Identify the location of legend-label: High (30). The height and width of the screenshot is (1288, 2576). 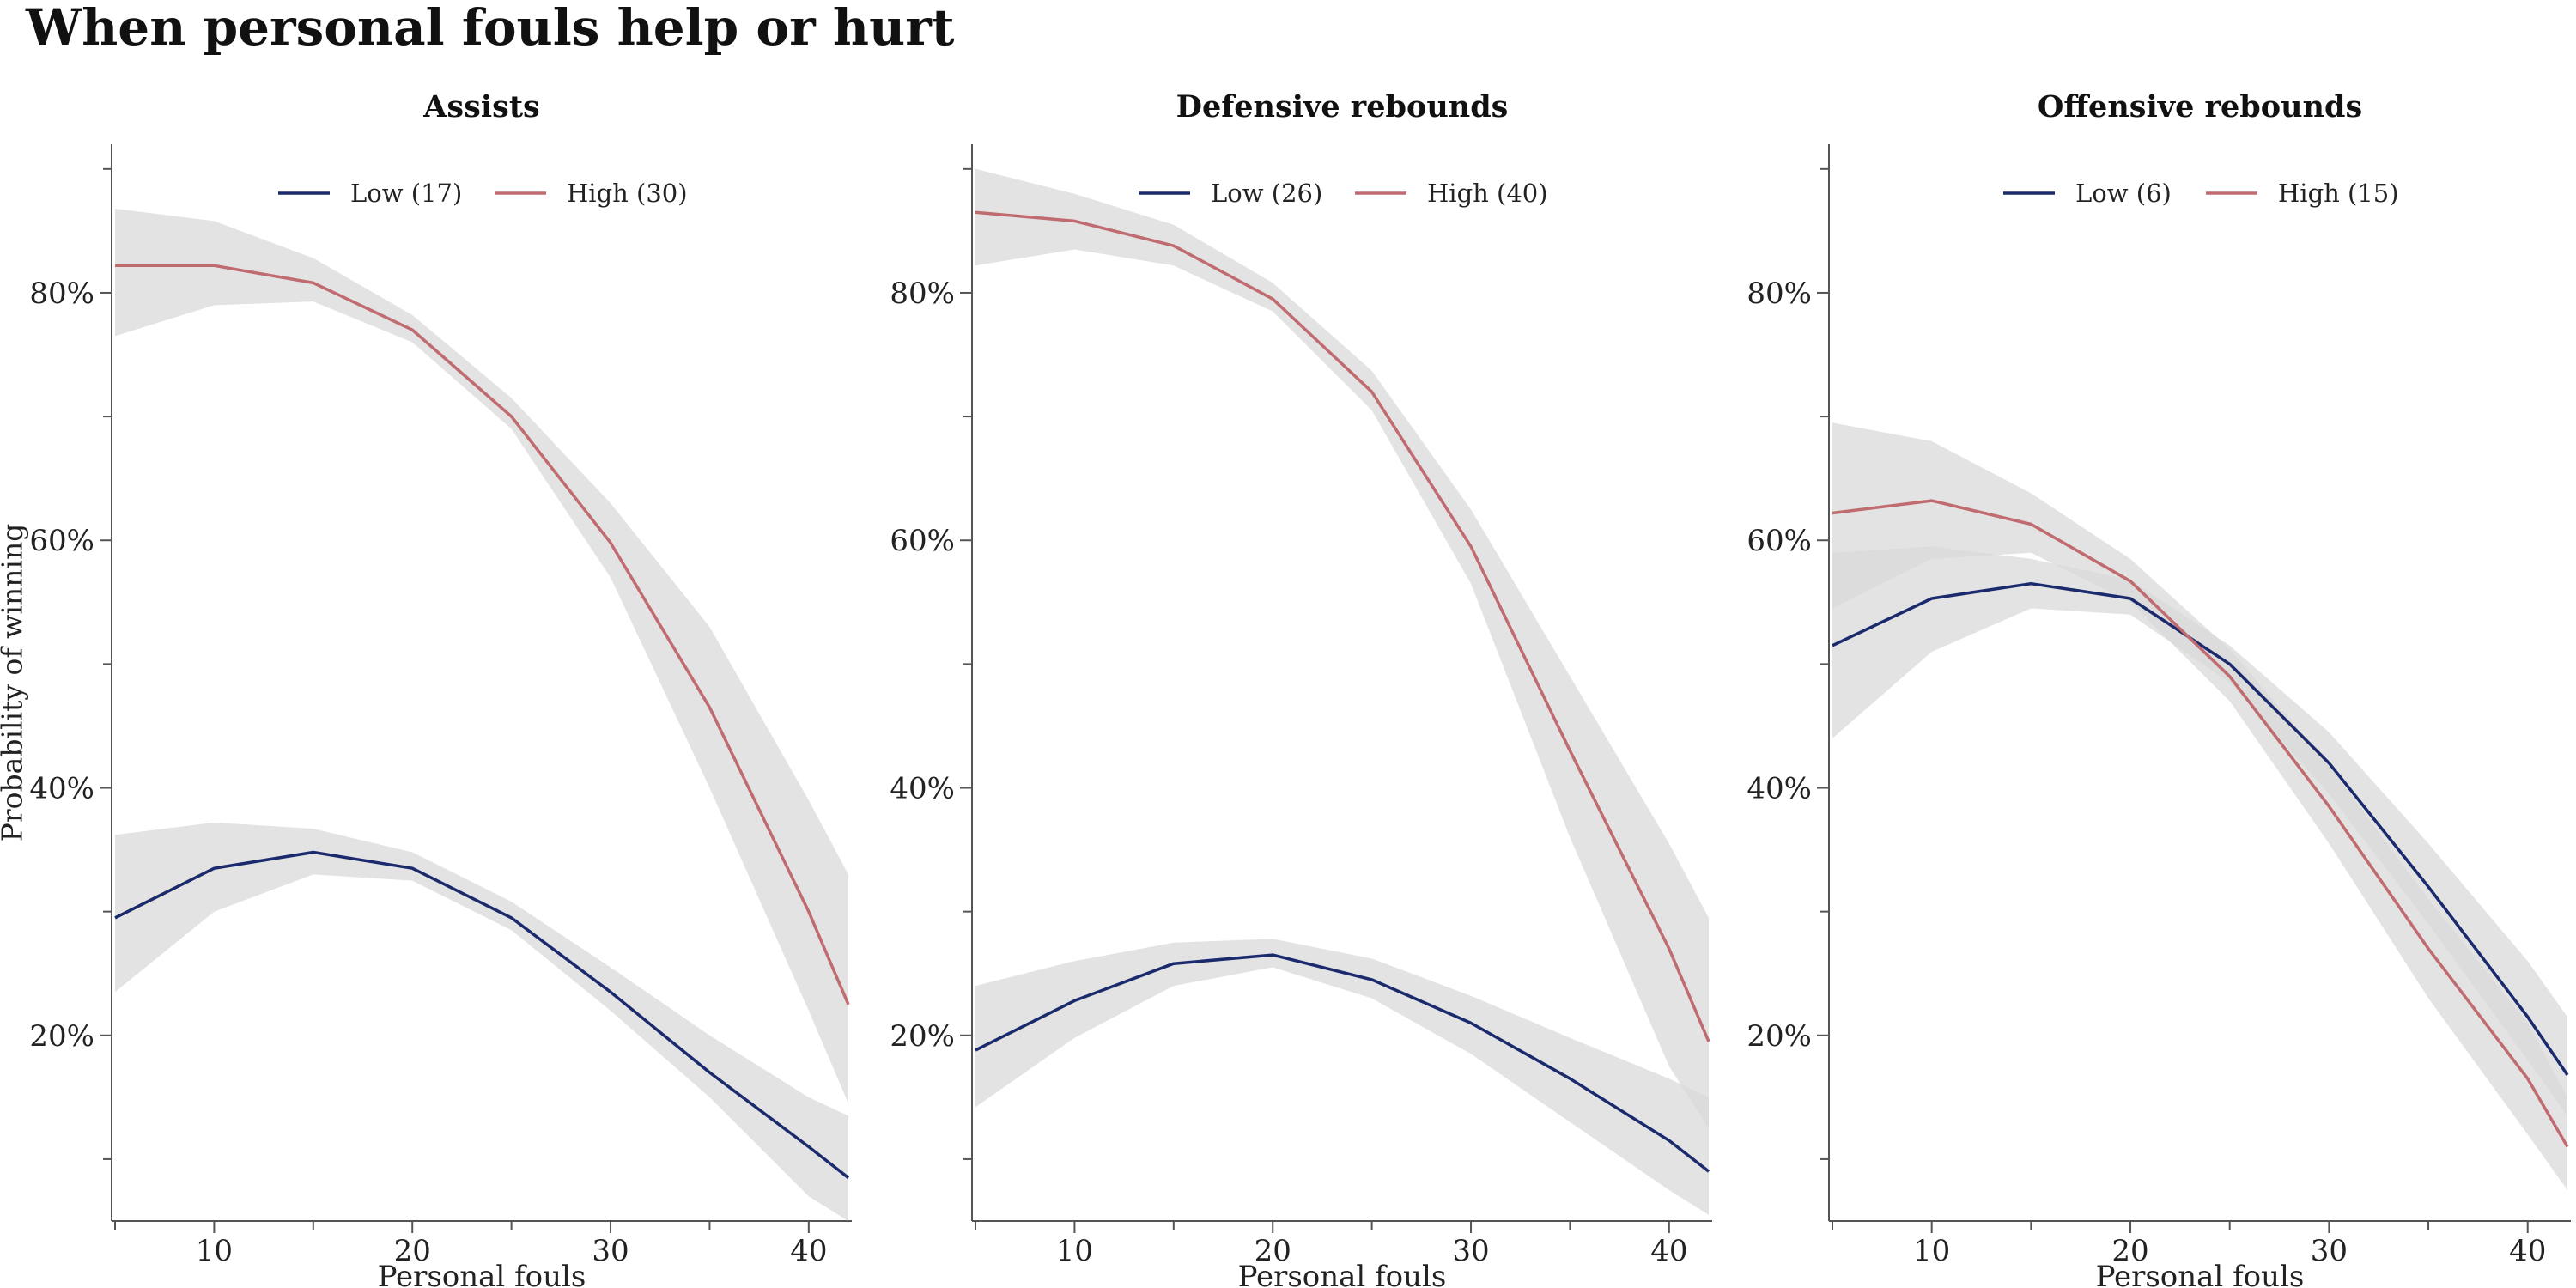
(627, 193).